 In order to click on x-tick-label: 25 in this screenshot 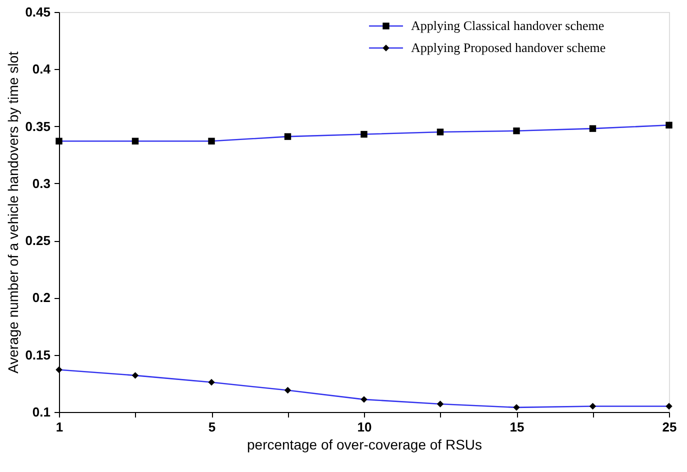, I will do `click(669, 427)`.